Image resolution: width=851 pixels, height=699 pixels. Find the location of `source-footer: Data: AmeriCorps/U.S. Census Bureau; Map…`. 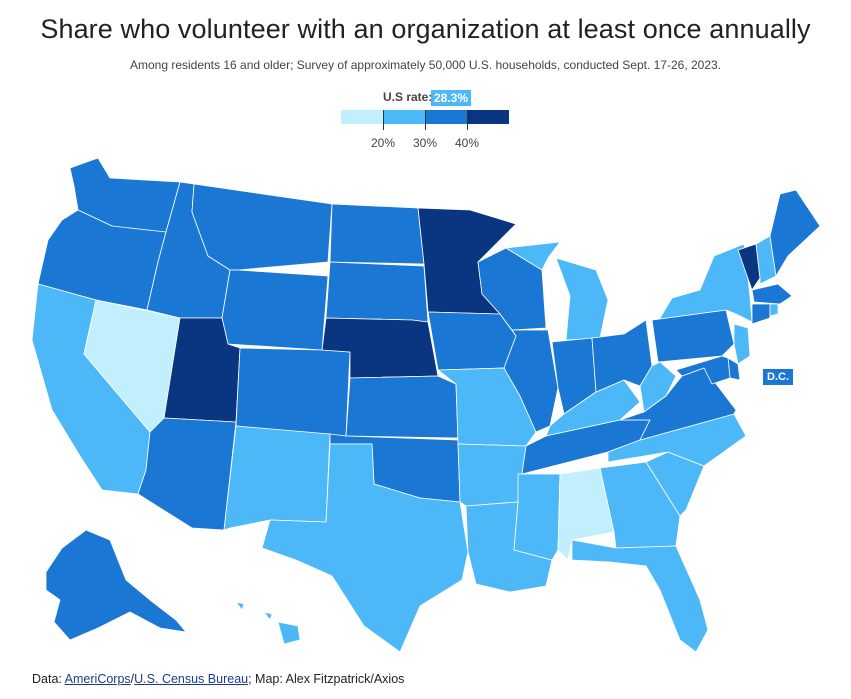

source-footer: Data: AmeriCorps/U.S. Census Bureau; Map… is located at coordinates (218, 679).